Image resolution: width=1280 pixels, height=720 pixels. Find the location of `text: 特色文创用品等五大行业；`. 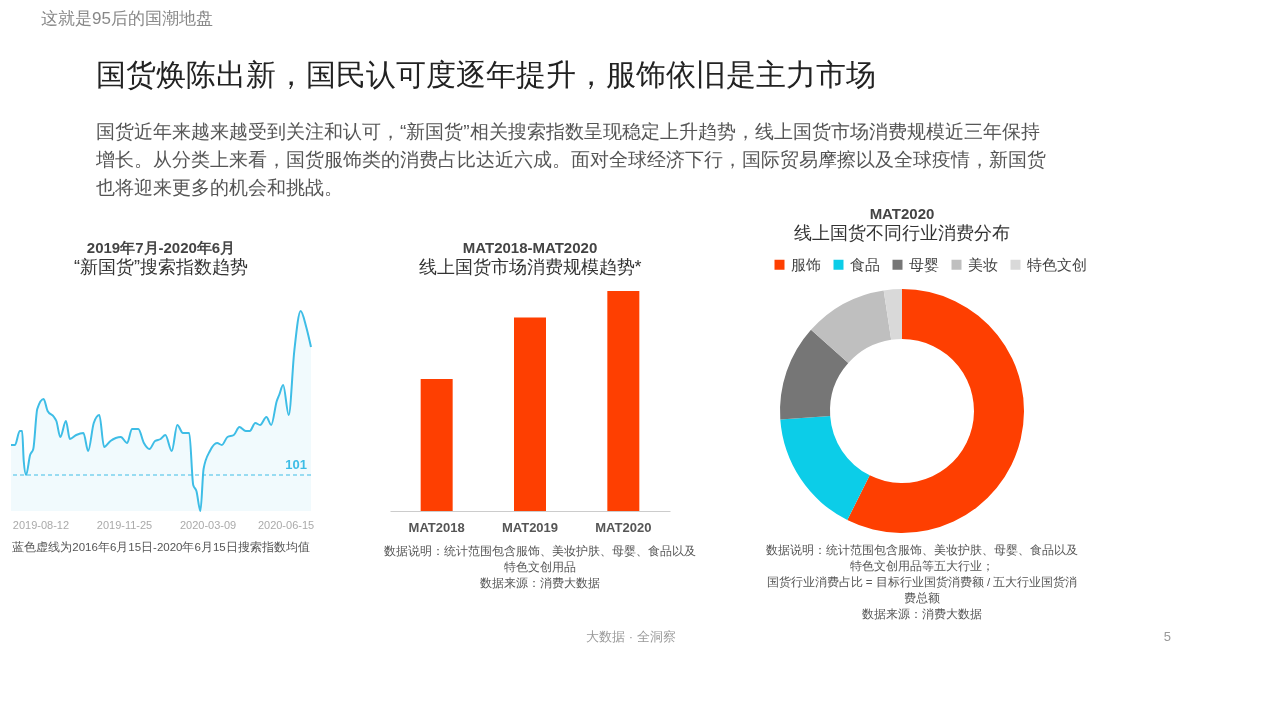

text: 特色文创用品等五大行业； is located at coordinates (922, 565).